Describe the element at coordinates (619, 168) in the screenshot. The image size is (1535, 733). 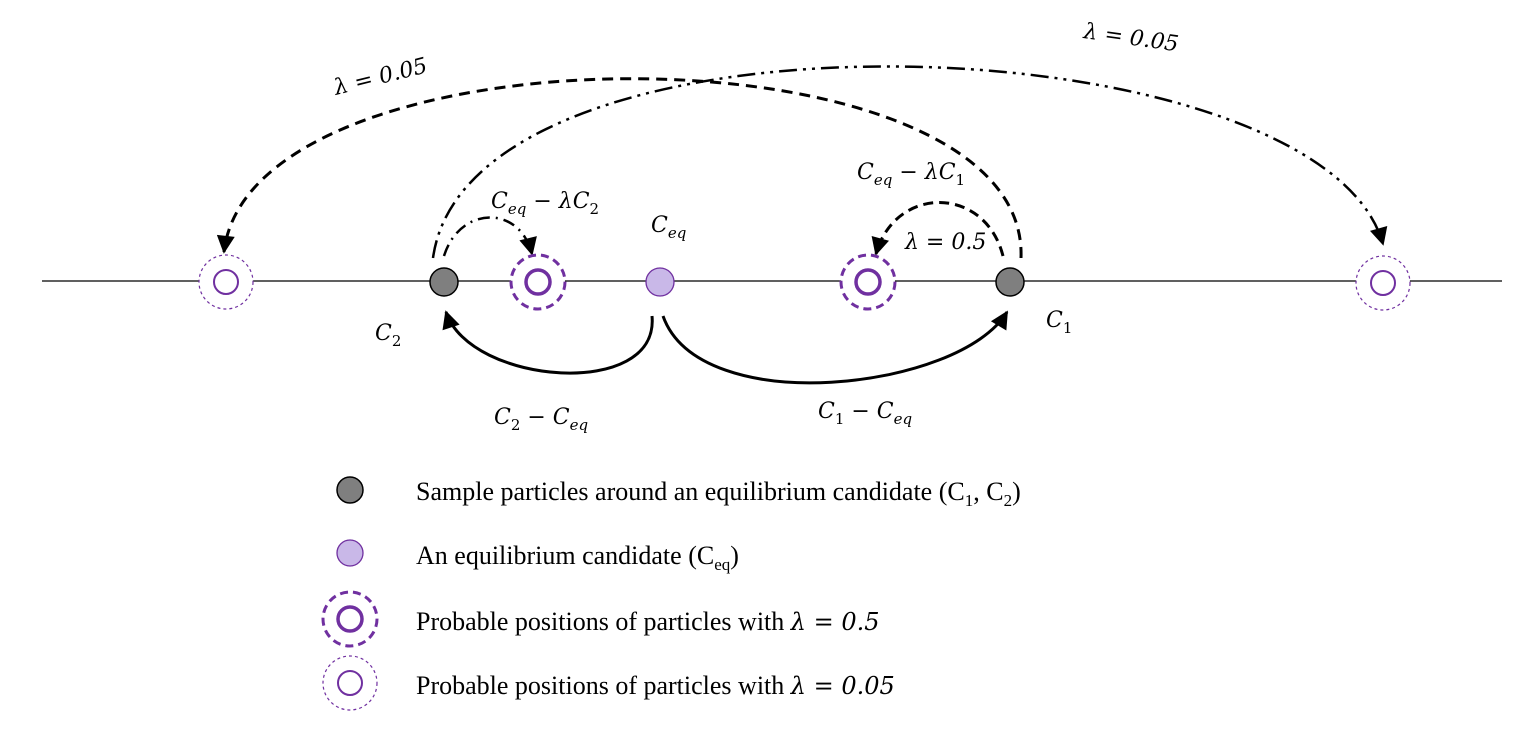
I see `arrow-c1-to-far-left` at that location.